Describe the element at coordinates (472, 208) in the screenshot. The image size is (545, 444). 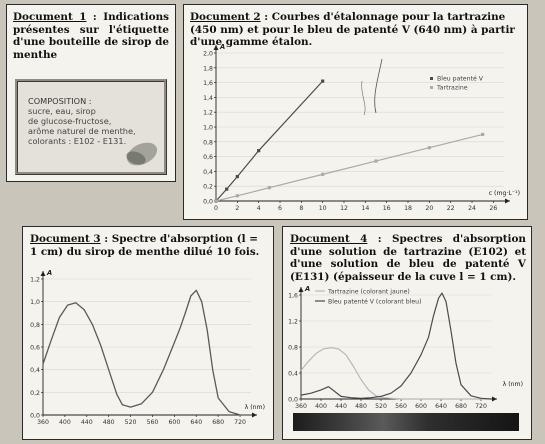
I see `x-tick-label: 24` at that location.